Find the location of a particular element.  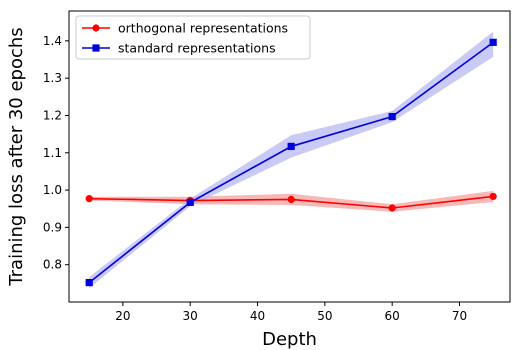

x-tick-label: 70 is located at coordinates (459, 316).